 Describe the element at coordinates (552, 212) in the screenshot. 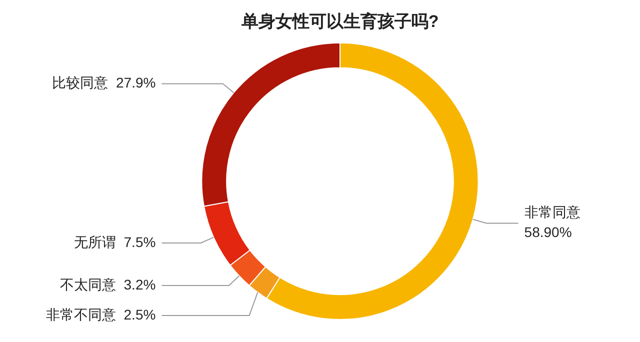

I see `slice-label: 非常同意` at that location.